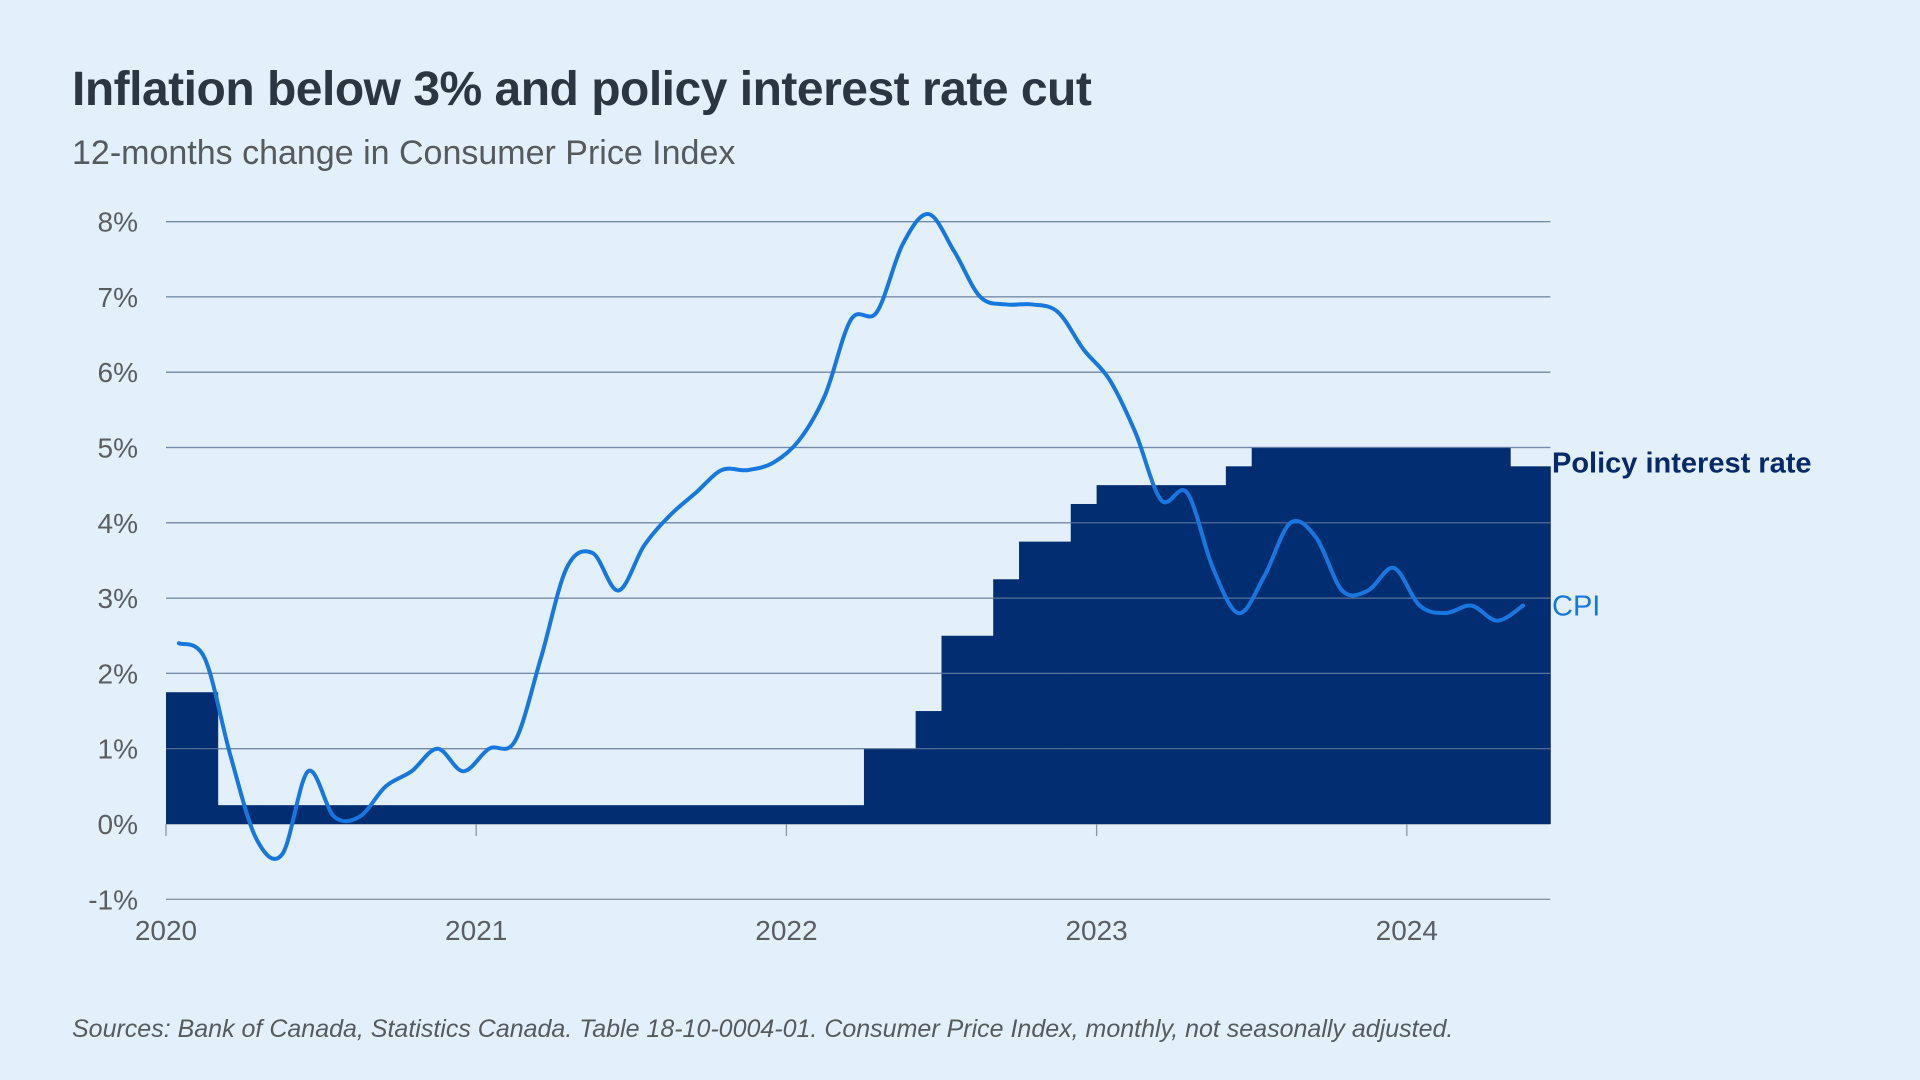  Describe the element at coordinates (476, 930) in the screenshot. I see `x-tick-label: 2021` at that location.